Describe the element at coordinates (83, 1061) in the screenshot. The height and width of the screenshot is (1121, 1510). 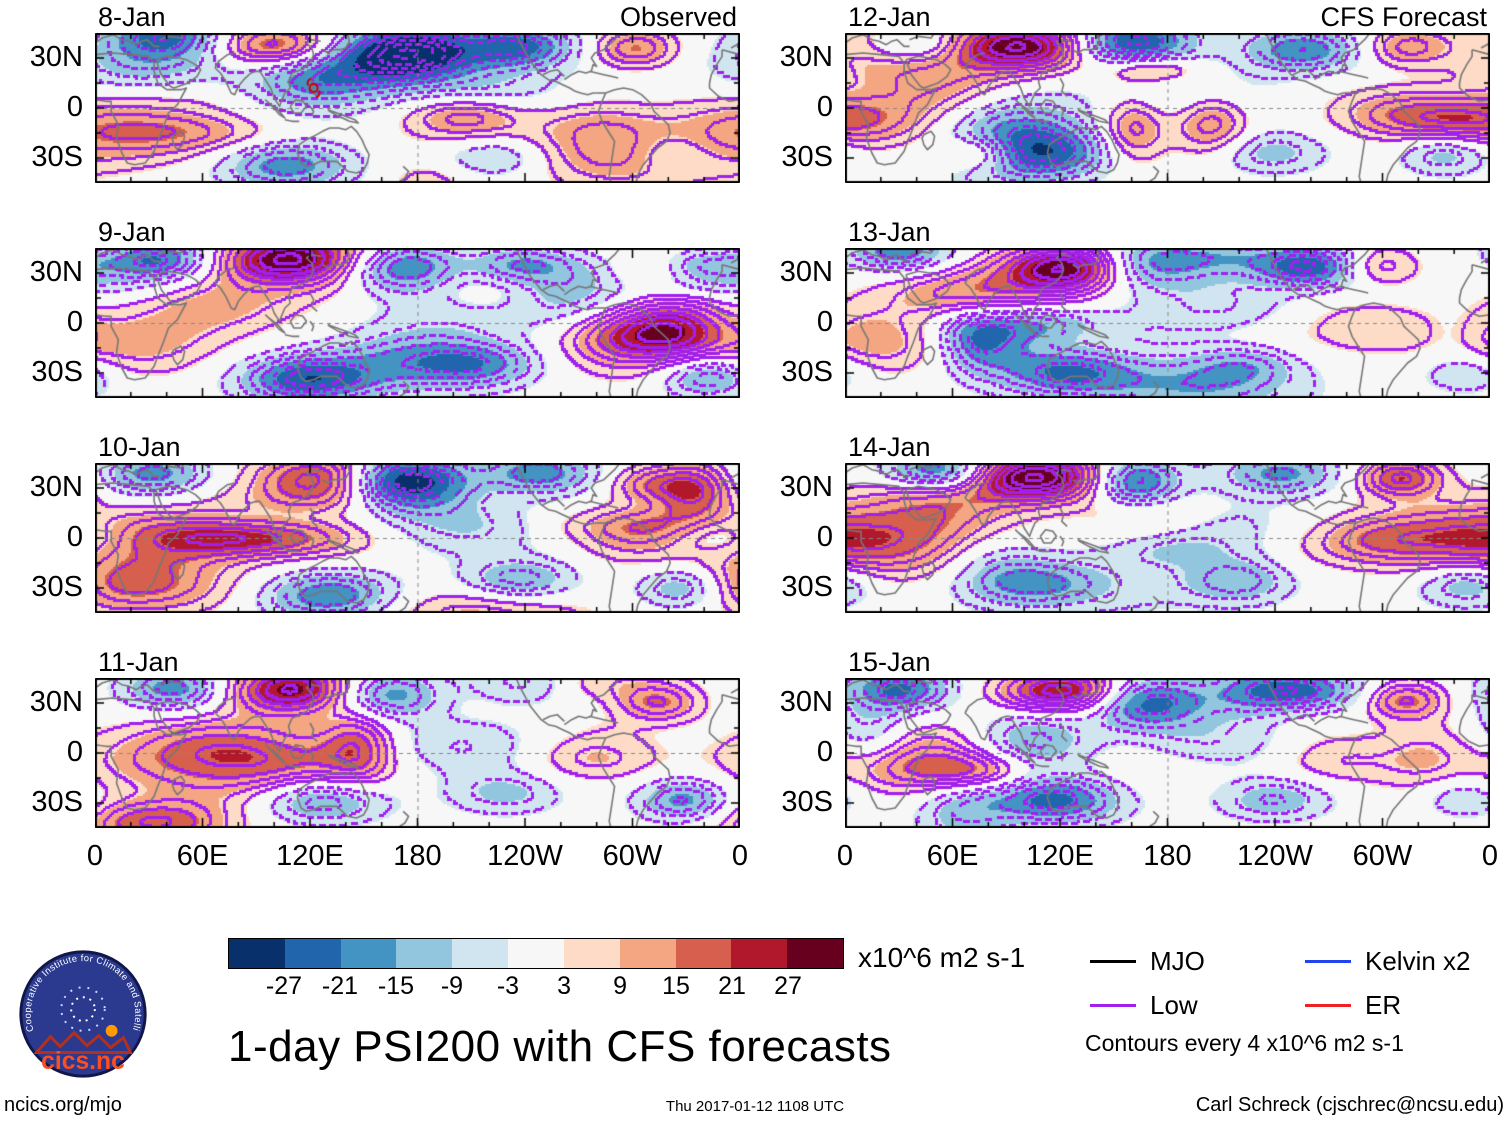
I see `logo-name-text: cics.nc` at that location.